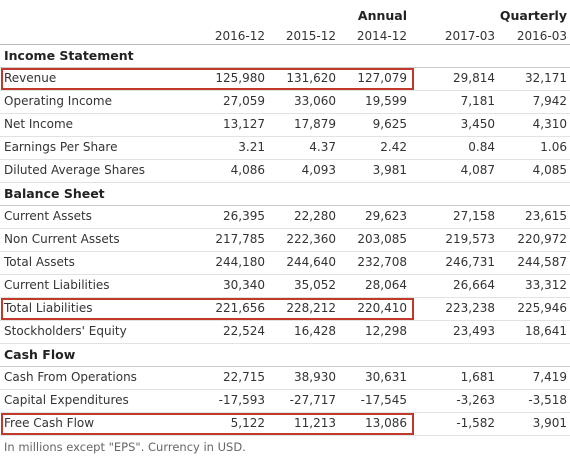 This screenshot has height=460, width=570. What do you see at coordinates (386, 423) in the screenshot?
I see `cell-value: 13,086` at bounding box center [386, 423].